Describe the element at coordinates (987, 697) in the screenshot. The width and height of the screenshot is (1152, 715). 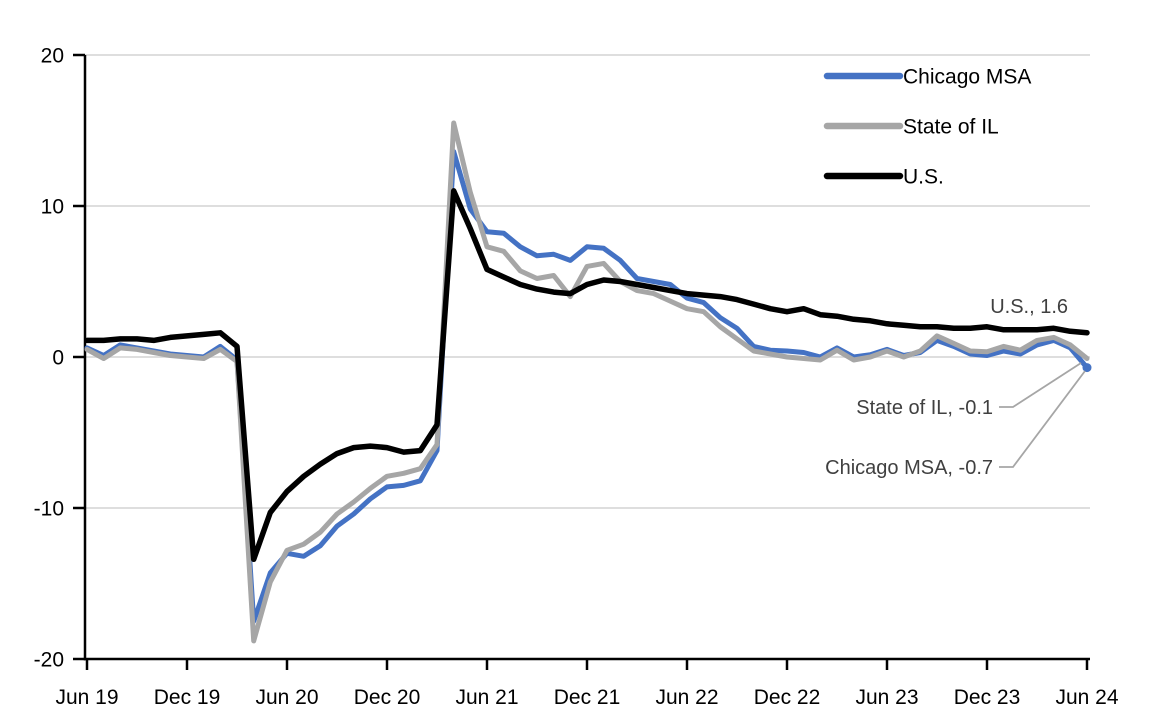
I see `x-tick-label: Dec 23` at that location.